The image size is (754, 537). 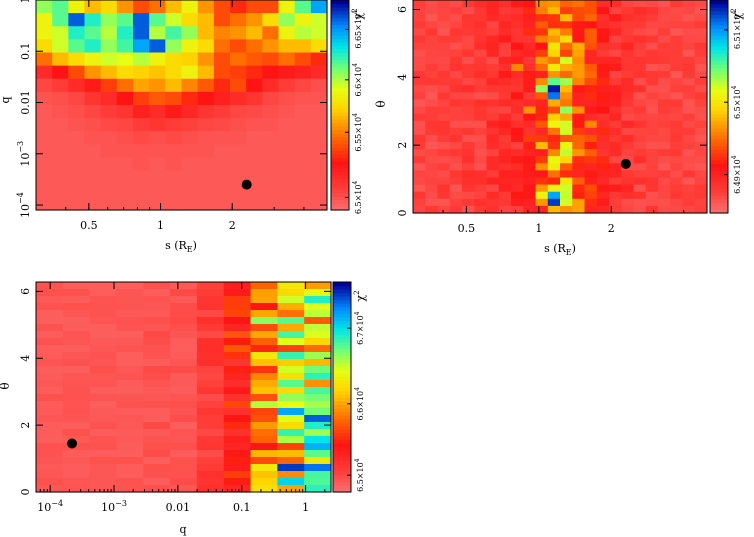 What do you see at coordinates (25, 358) in the screenshot?
I see `y-tick-label: 4` at bounding box center [25, 358].